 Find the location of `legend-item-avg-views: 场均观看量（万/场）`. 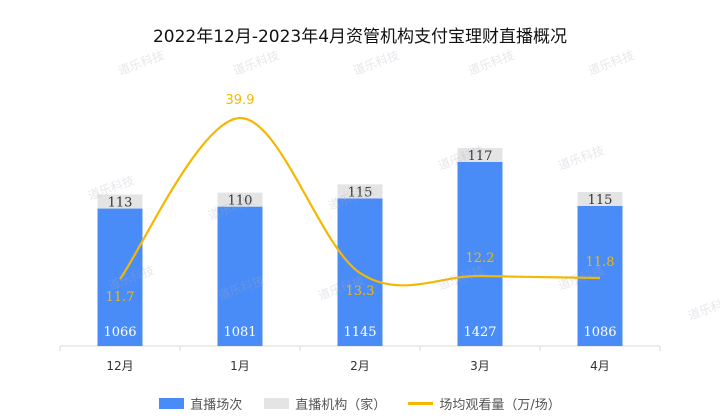

legend-item-avg-views: 场均观看量（万/场） is located at coordinates (484, 403).